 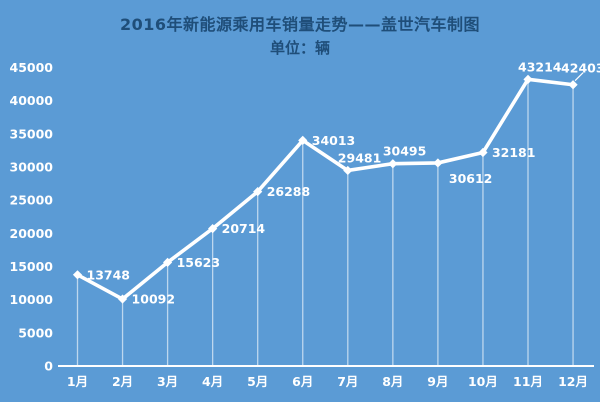 What do you see at coordinates (199, 262) in the screenshot?
I see `data-label: 15623` at bounding box center [199, 262].